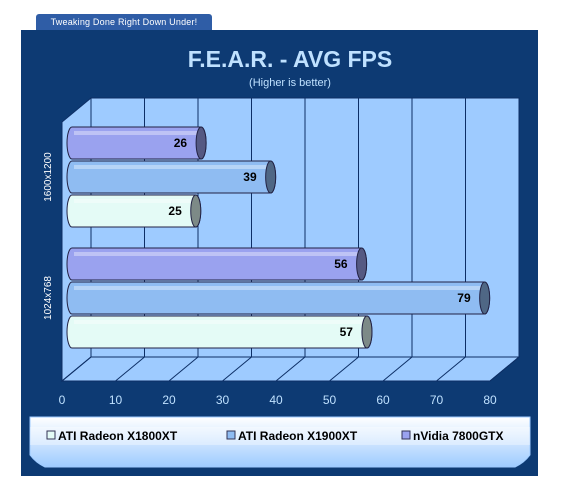  Describe the element at coordinates (278, 298) in the screenshot. I see `bar: 79` at that location.